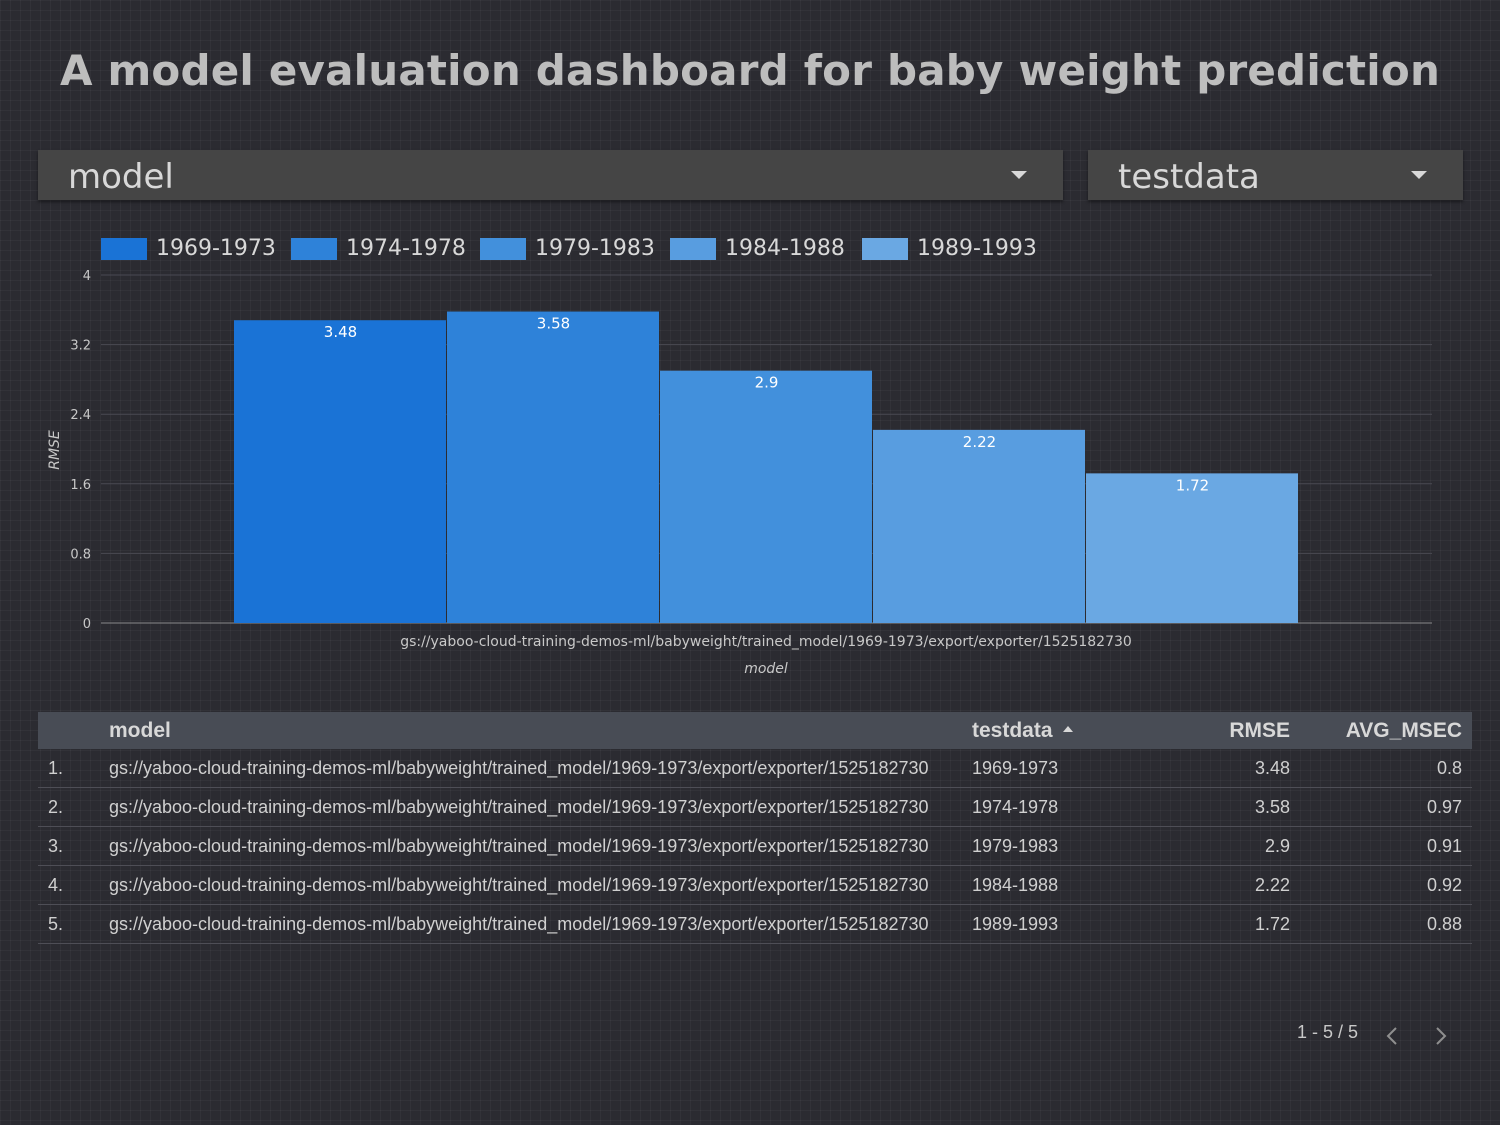  I want to click on column-header-avg-msec-label: AVG_MSEC, so click(1403, 730).